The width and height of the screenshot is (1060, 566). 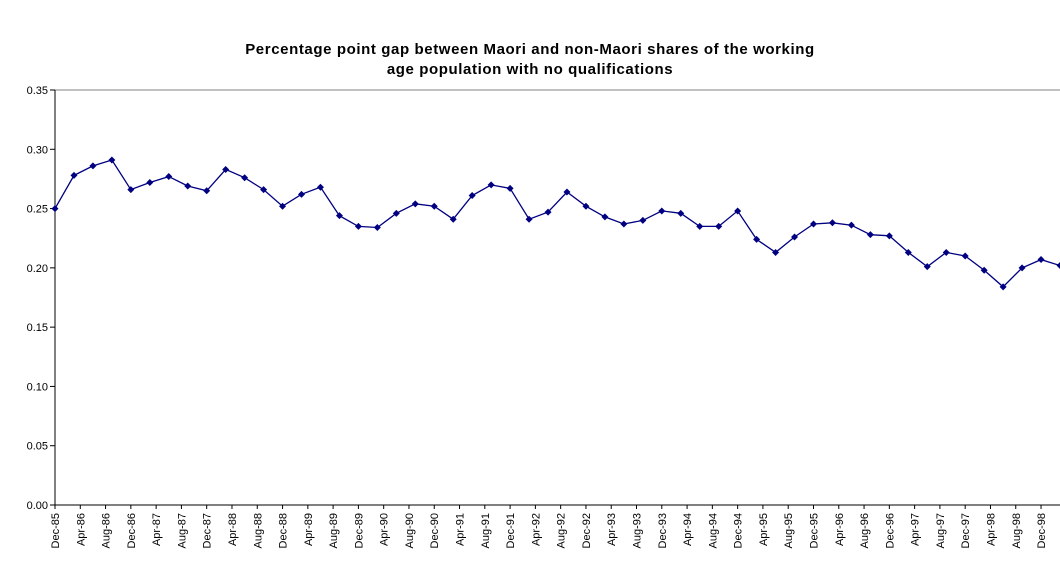 I want to click on x-tick-label: Aug-96, so click(x=865, y=530).